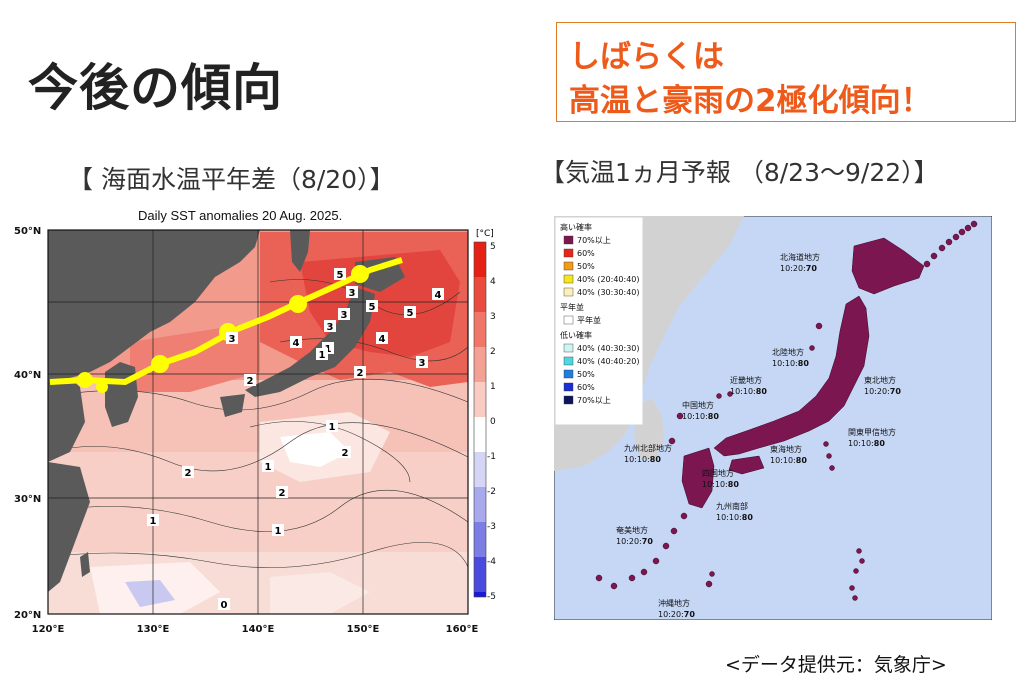 This screenshot has height=686, width=1027. Describe the element at coordinates (462, 629) in the screenshot. I see `lon-label: 160°E` at that location.